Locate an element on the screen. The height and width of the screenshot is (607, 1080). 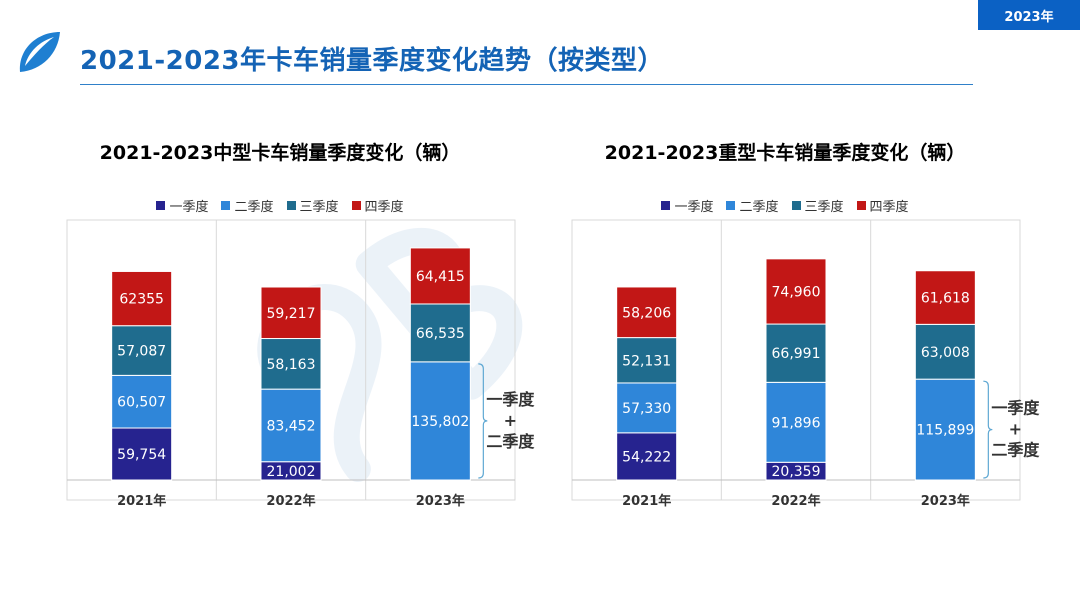
data-label: 66,535 is located at coordinates (440, 334).